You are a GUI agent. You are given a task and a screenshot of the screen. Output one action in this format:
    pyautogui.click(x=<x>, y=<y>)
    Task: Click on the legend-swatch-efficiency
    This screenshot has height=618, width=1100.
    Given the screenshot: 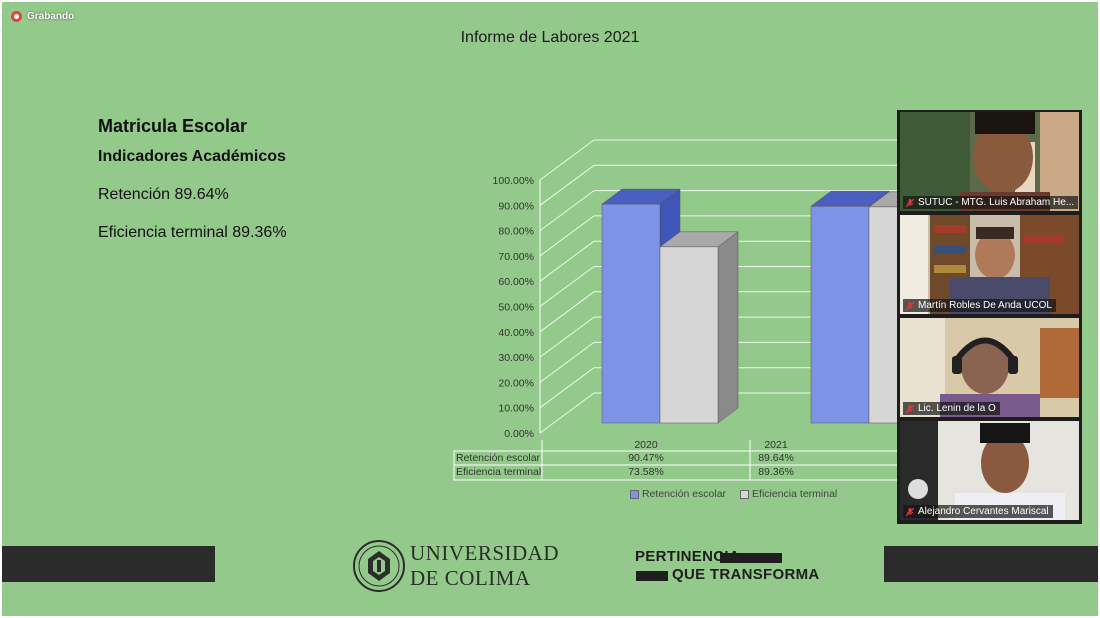 What is the action you would take?
    pyautogui.click(x=745, y=494)
    